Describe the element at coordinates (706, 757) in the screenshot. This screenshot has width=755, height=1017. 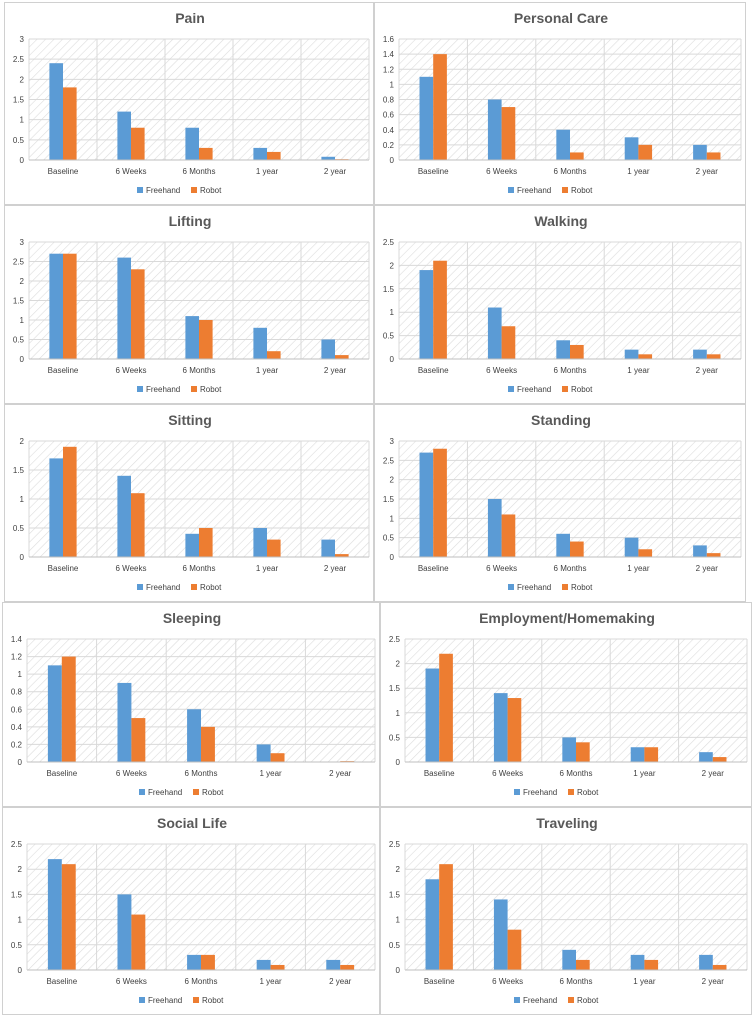
I see `bar-freehand-2-year` at that location.